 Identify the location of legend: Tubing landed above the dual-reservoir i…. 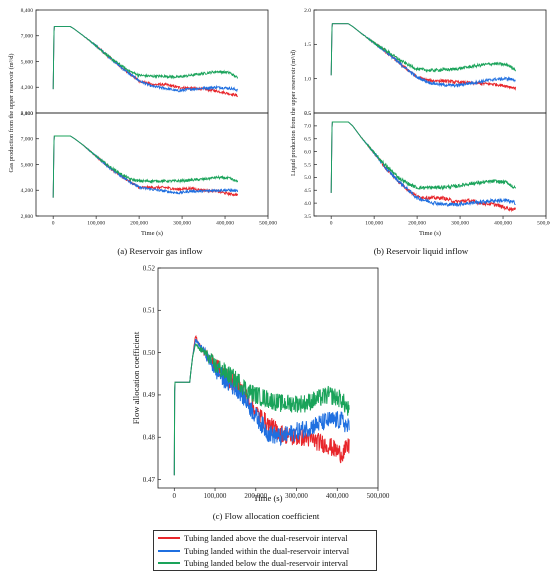
(265, 550).